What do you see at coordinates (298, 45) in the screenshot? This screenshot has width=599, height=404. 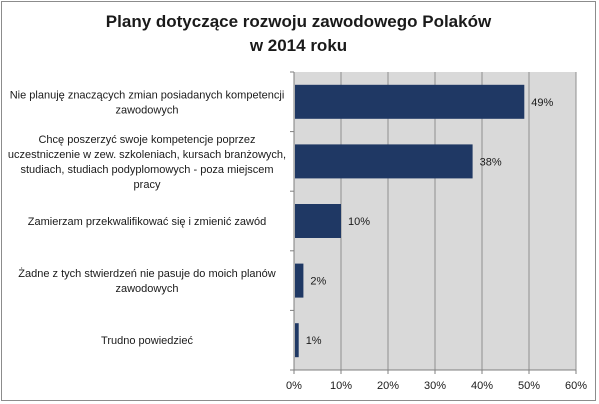 I see `chart-title-line2: w 2014 roku` at bounding box center [298, 45].